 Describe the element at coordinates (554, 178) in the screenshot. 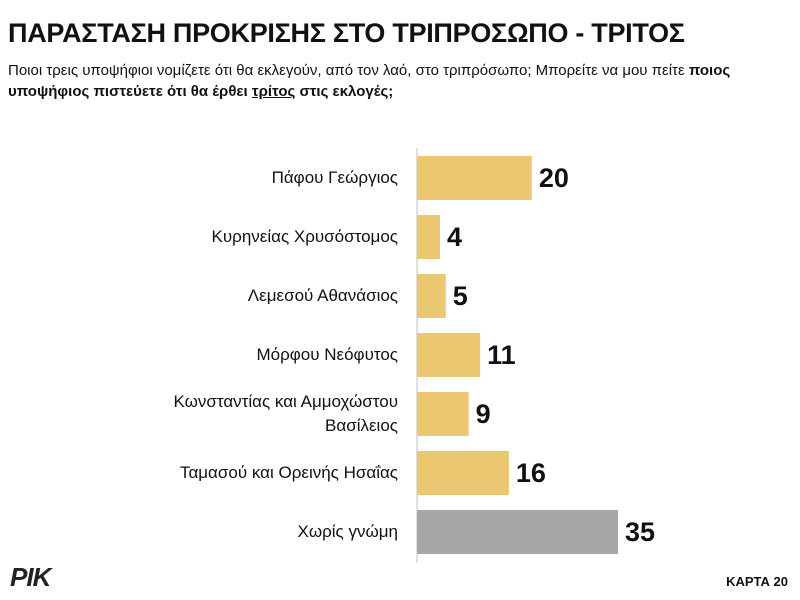

I see `value-label: 20` at that location.